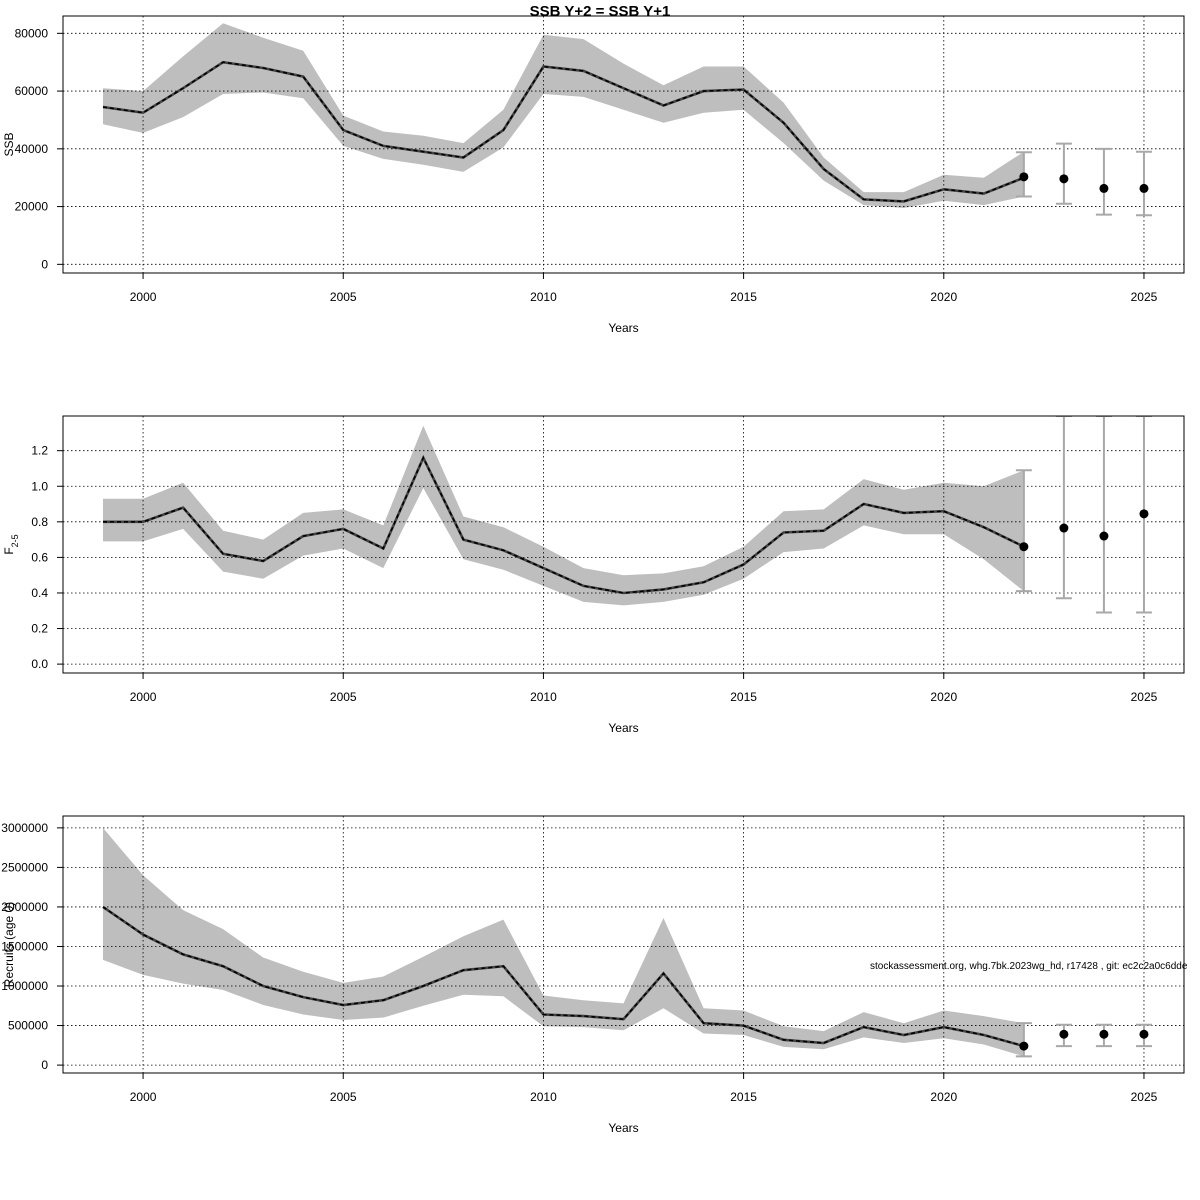  What do you see at coordinates (32, 149) in the screenshot?
I see `y-tick-label-40000: 40000` at bounding box center [32, 149].